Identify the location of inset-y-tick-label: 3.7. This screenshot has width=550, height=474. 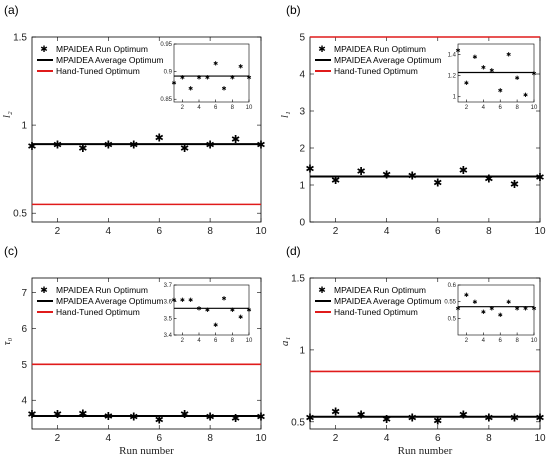
(168, 286).